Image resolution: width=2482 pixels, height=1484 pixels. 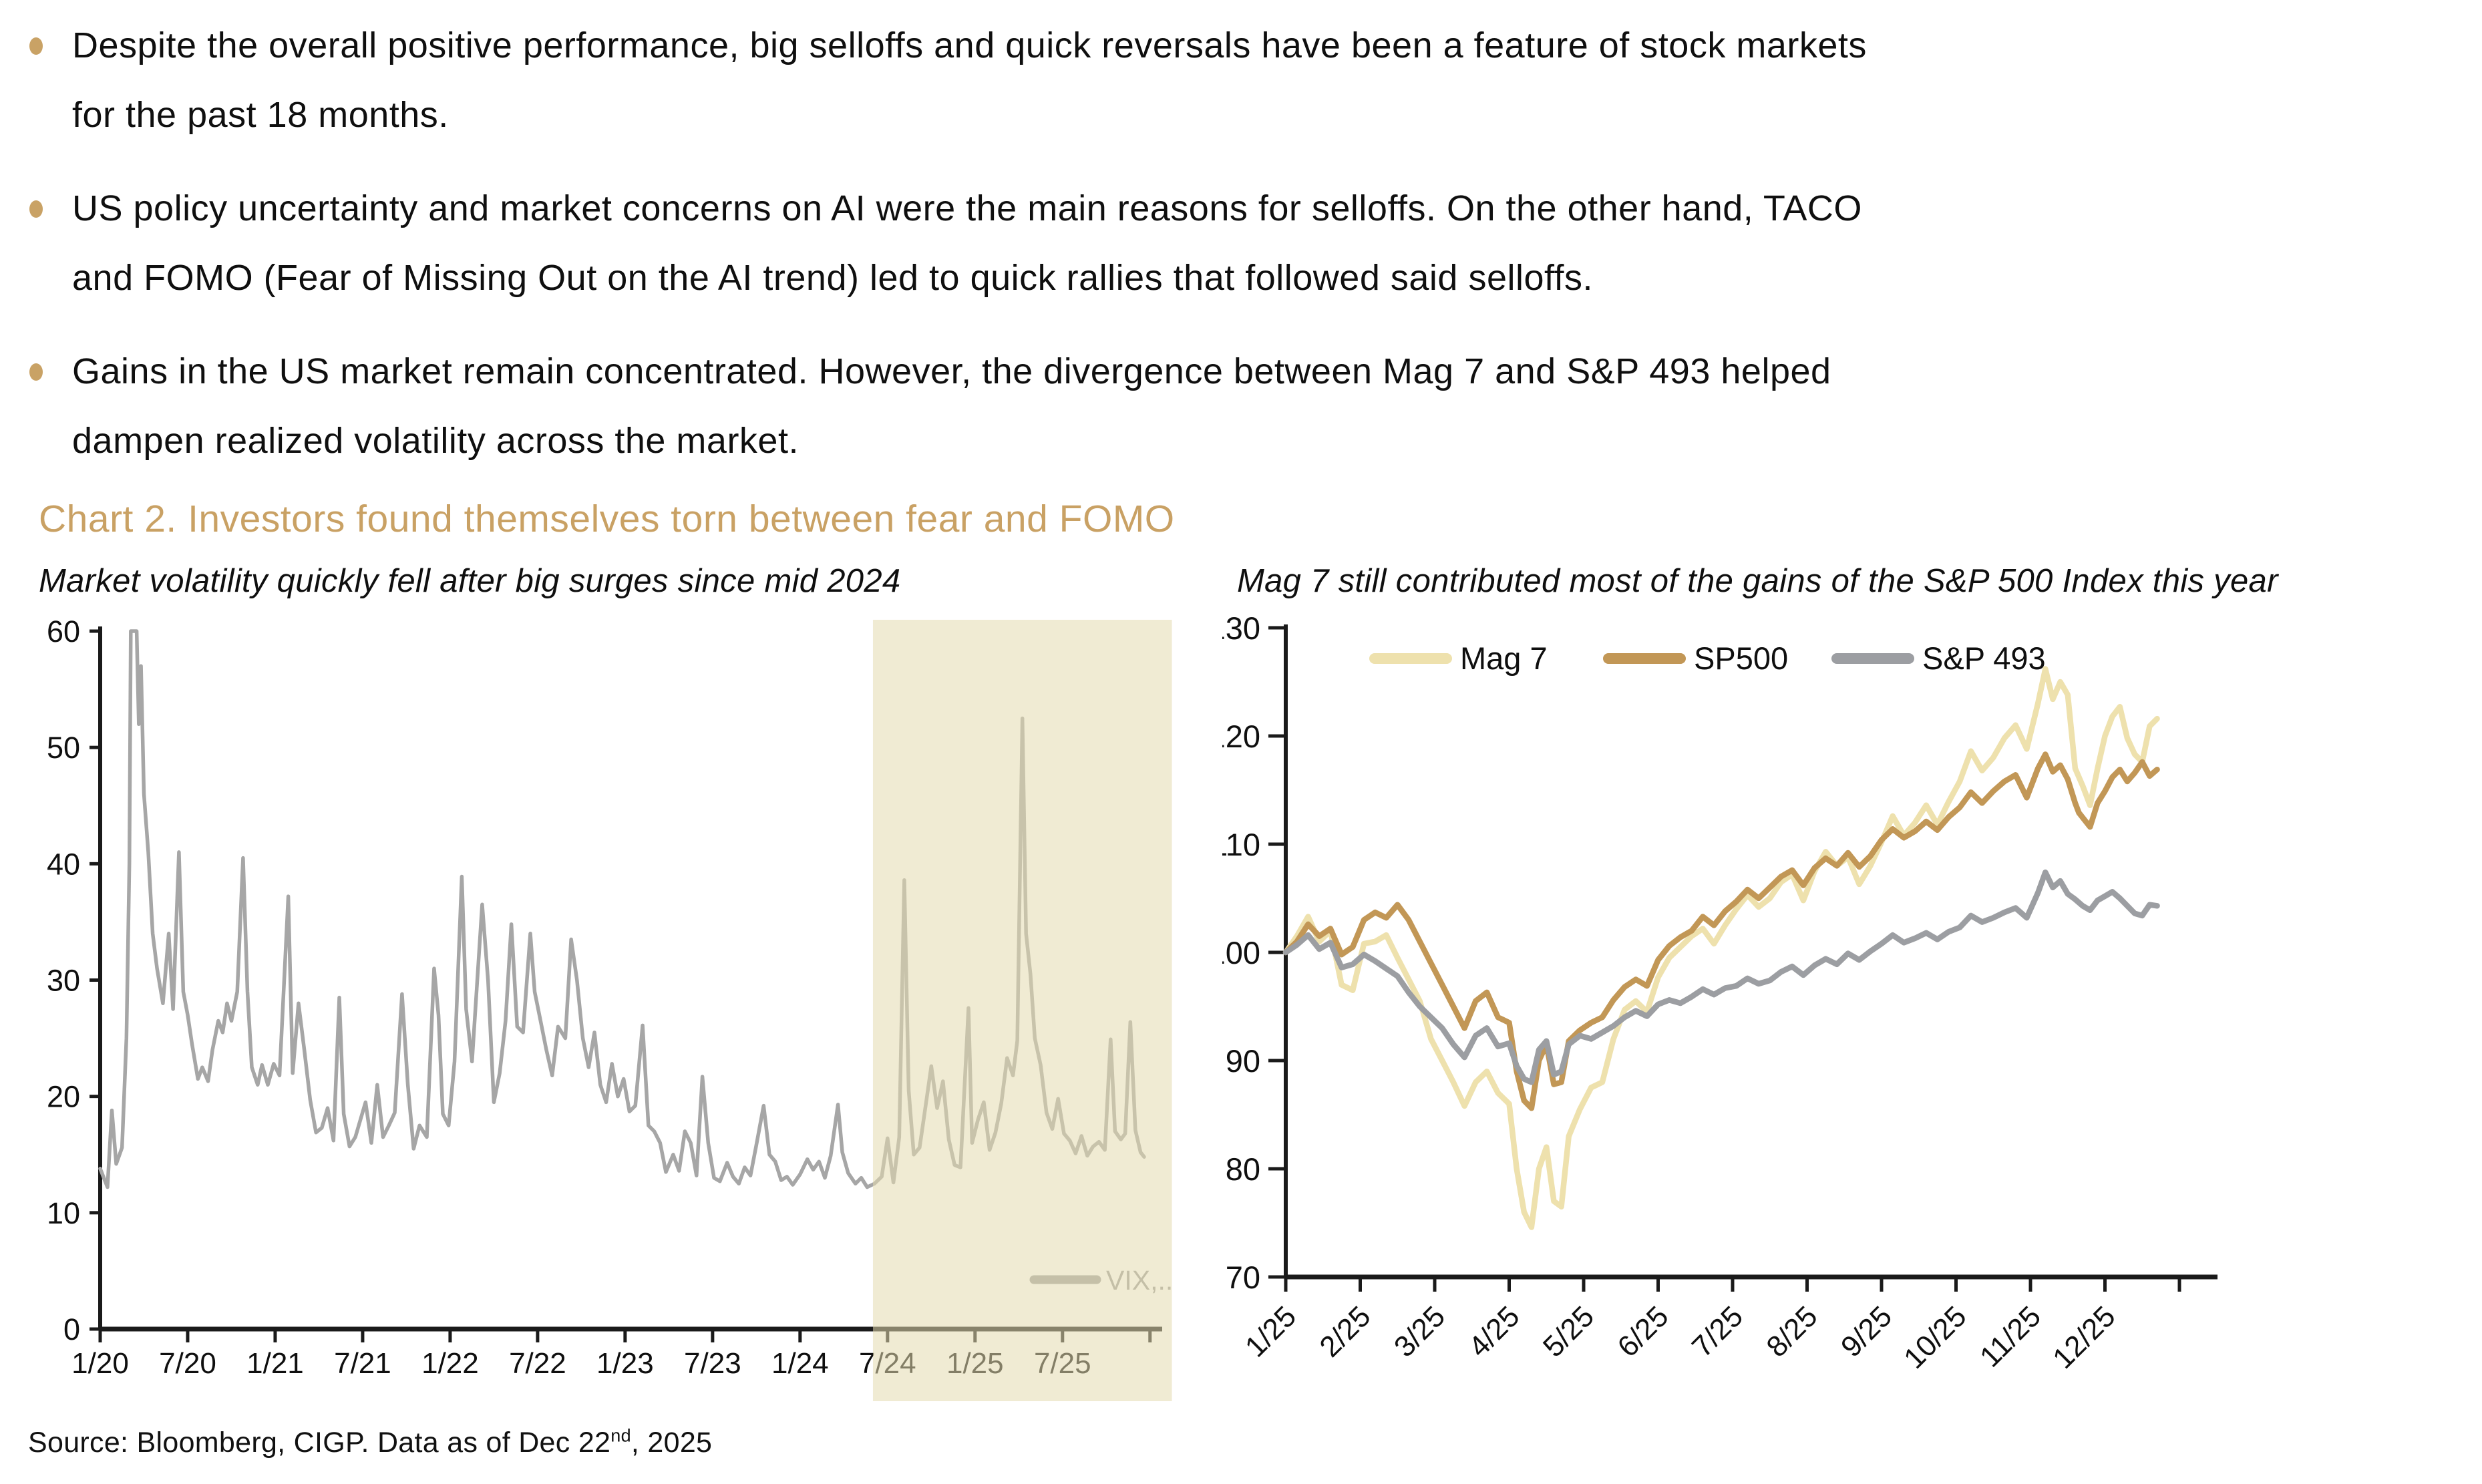 What do you see at coordinates (64, 1213) in the screenshot?
I see `y-axis-label: 10` at bounding box center [64, 1213].